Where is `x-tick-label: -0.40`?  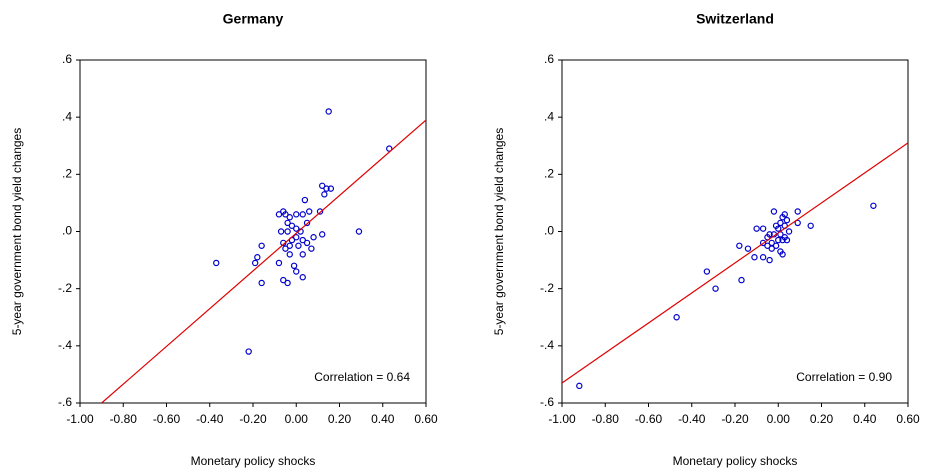
x-tick-label: -0.40 is located at coordinates (210, 419).